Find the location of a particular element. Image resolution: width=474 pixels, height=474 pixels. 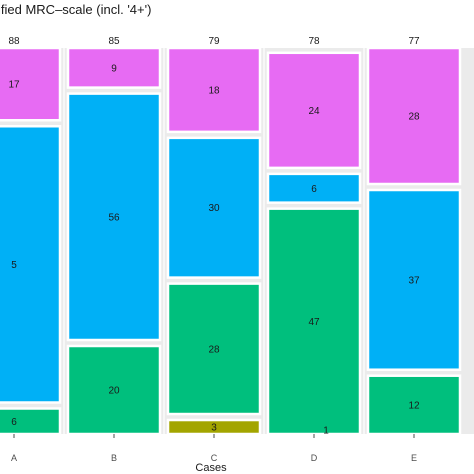

segment-value-label: 20 is located at coordinates (114, 391).